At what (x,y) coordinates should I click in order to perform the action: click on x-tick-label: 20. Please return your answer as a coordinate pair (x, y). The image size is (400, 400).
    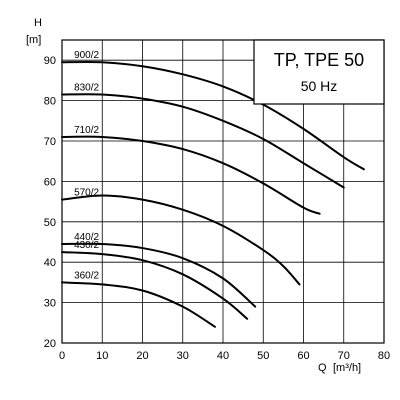
    Looking at the image, I should click on (142, 356).